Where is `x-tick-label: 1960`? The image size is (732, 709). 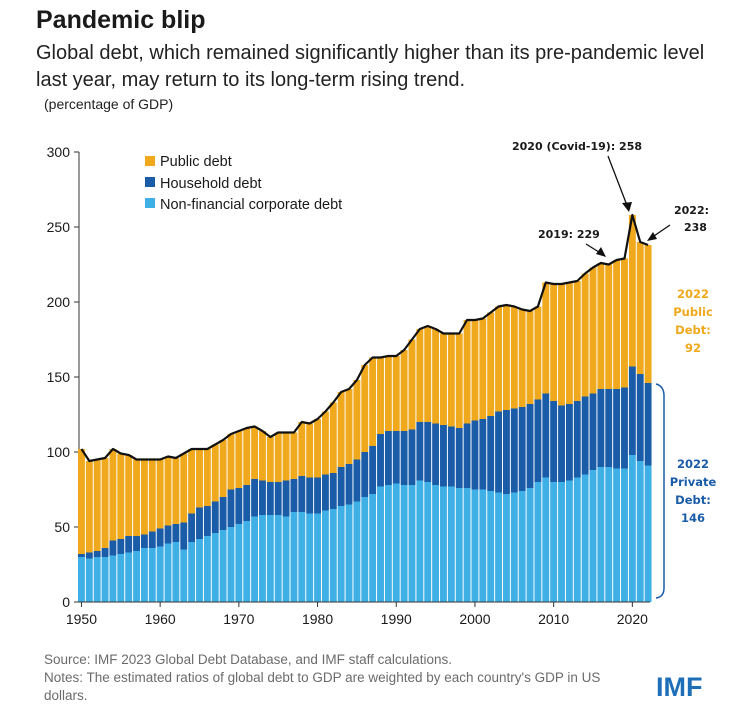 x-tick-label: 1960 is located at coordinates (160, 619).